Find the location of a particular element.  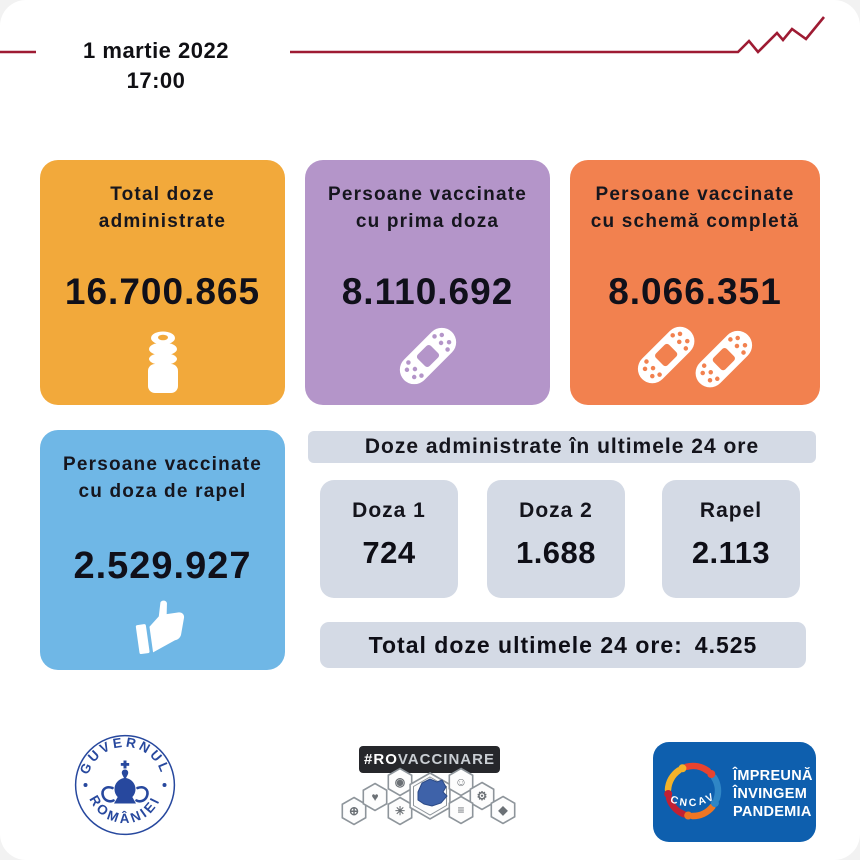

report-time: 17:00 is located at coordinates (156, 80).